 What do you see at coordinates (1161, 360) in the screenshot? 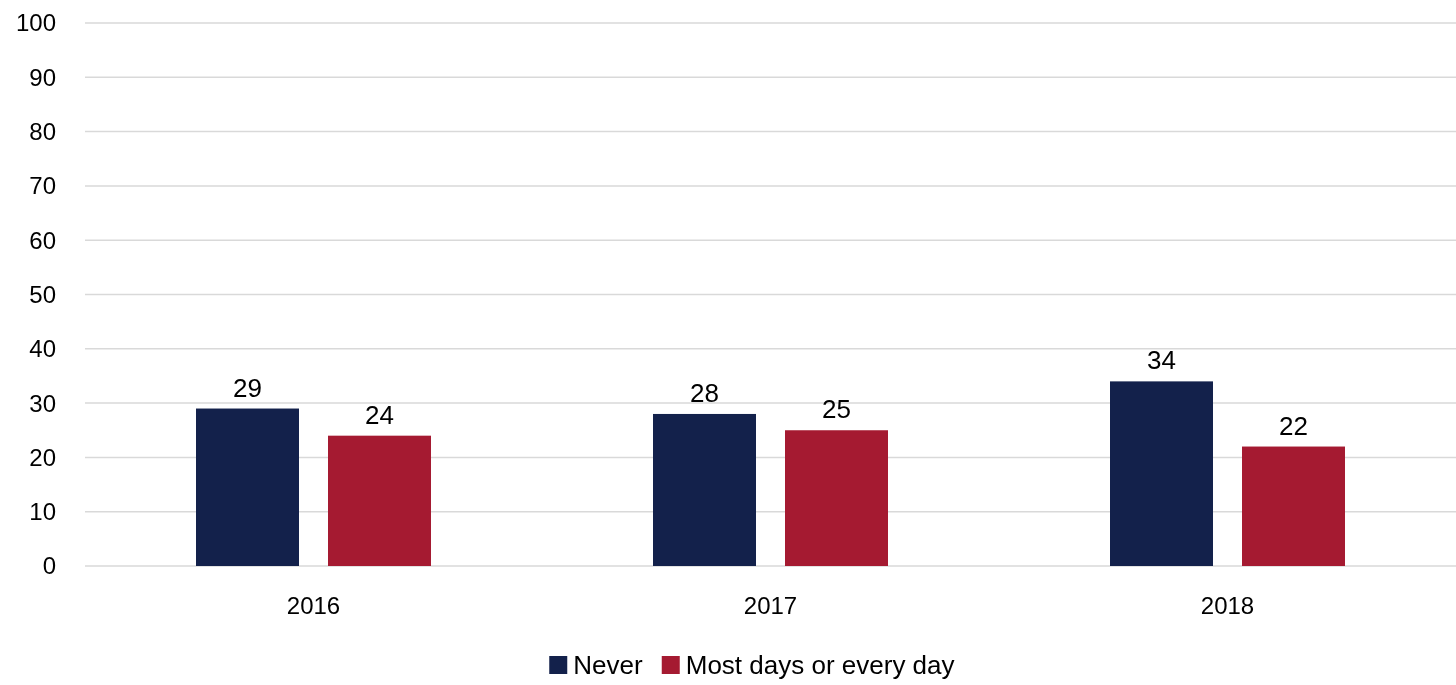
I see `data-label: 34` at bounding box center [1161, 360].